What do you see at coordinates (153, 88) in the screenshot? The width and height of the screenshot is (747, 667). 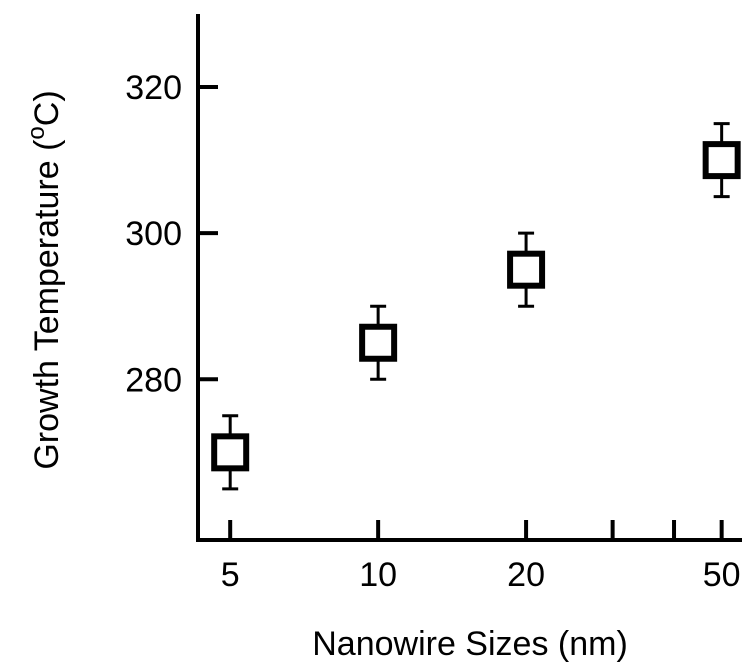 I see `y-tick-label: 320` at bounding box center [153, 88].